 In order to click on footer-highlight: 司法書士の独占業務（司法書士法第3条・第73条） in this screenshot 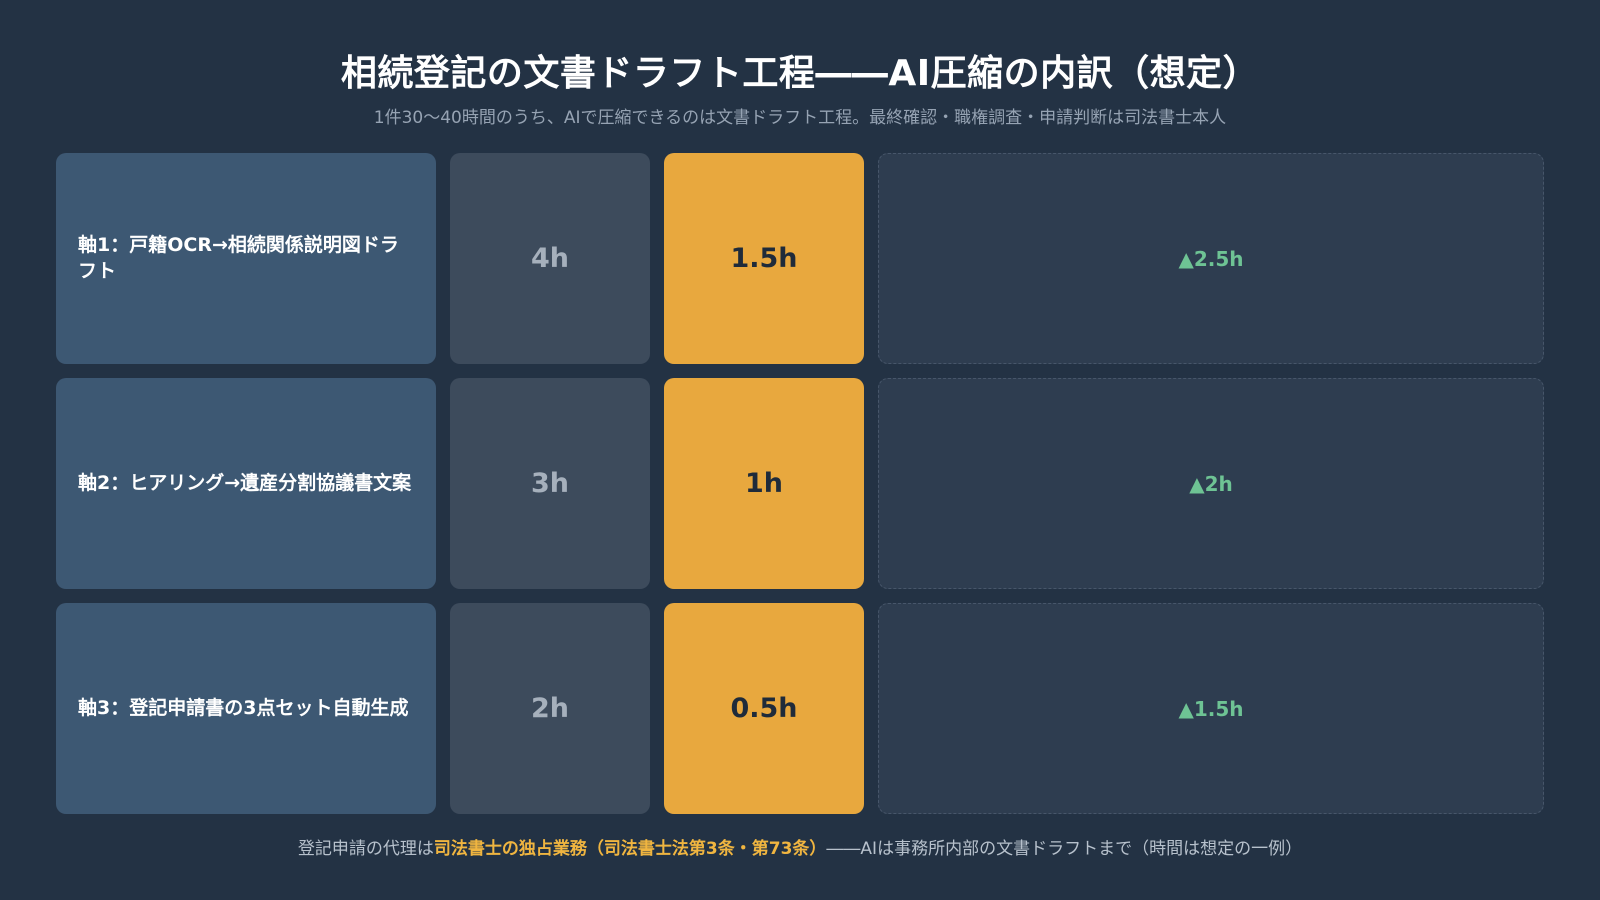, I will do `click(630, 849)`.